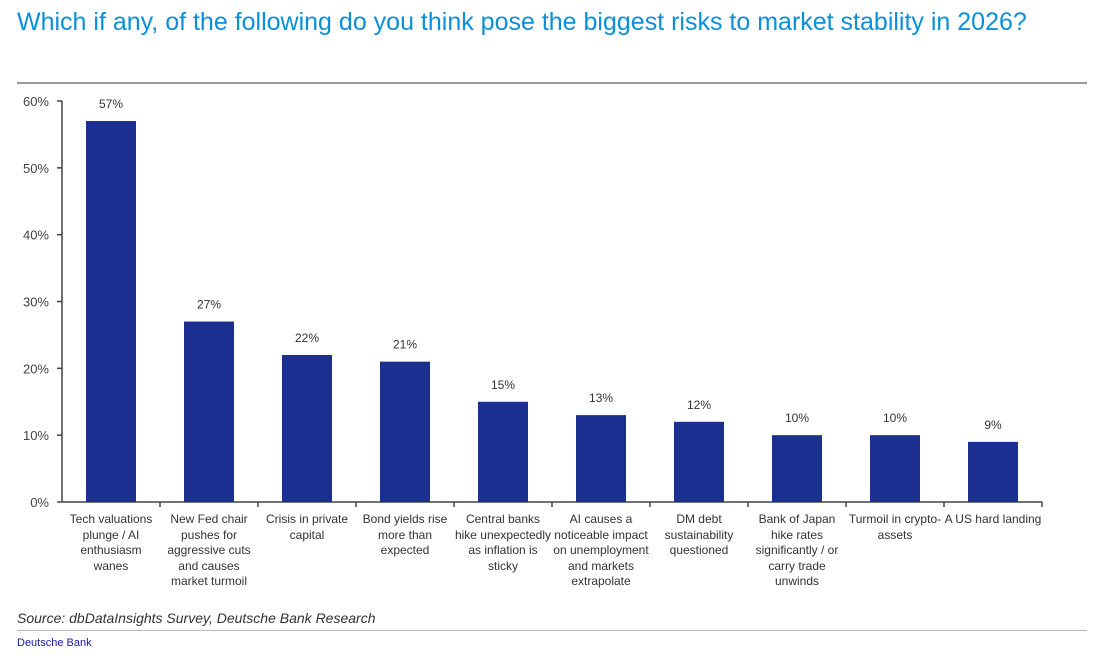  Describe the element at coordinates (895, 527) in the screenshot. I see `x-tick-label: Turmoil in crypto-assets` at that location.